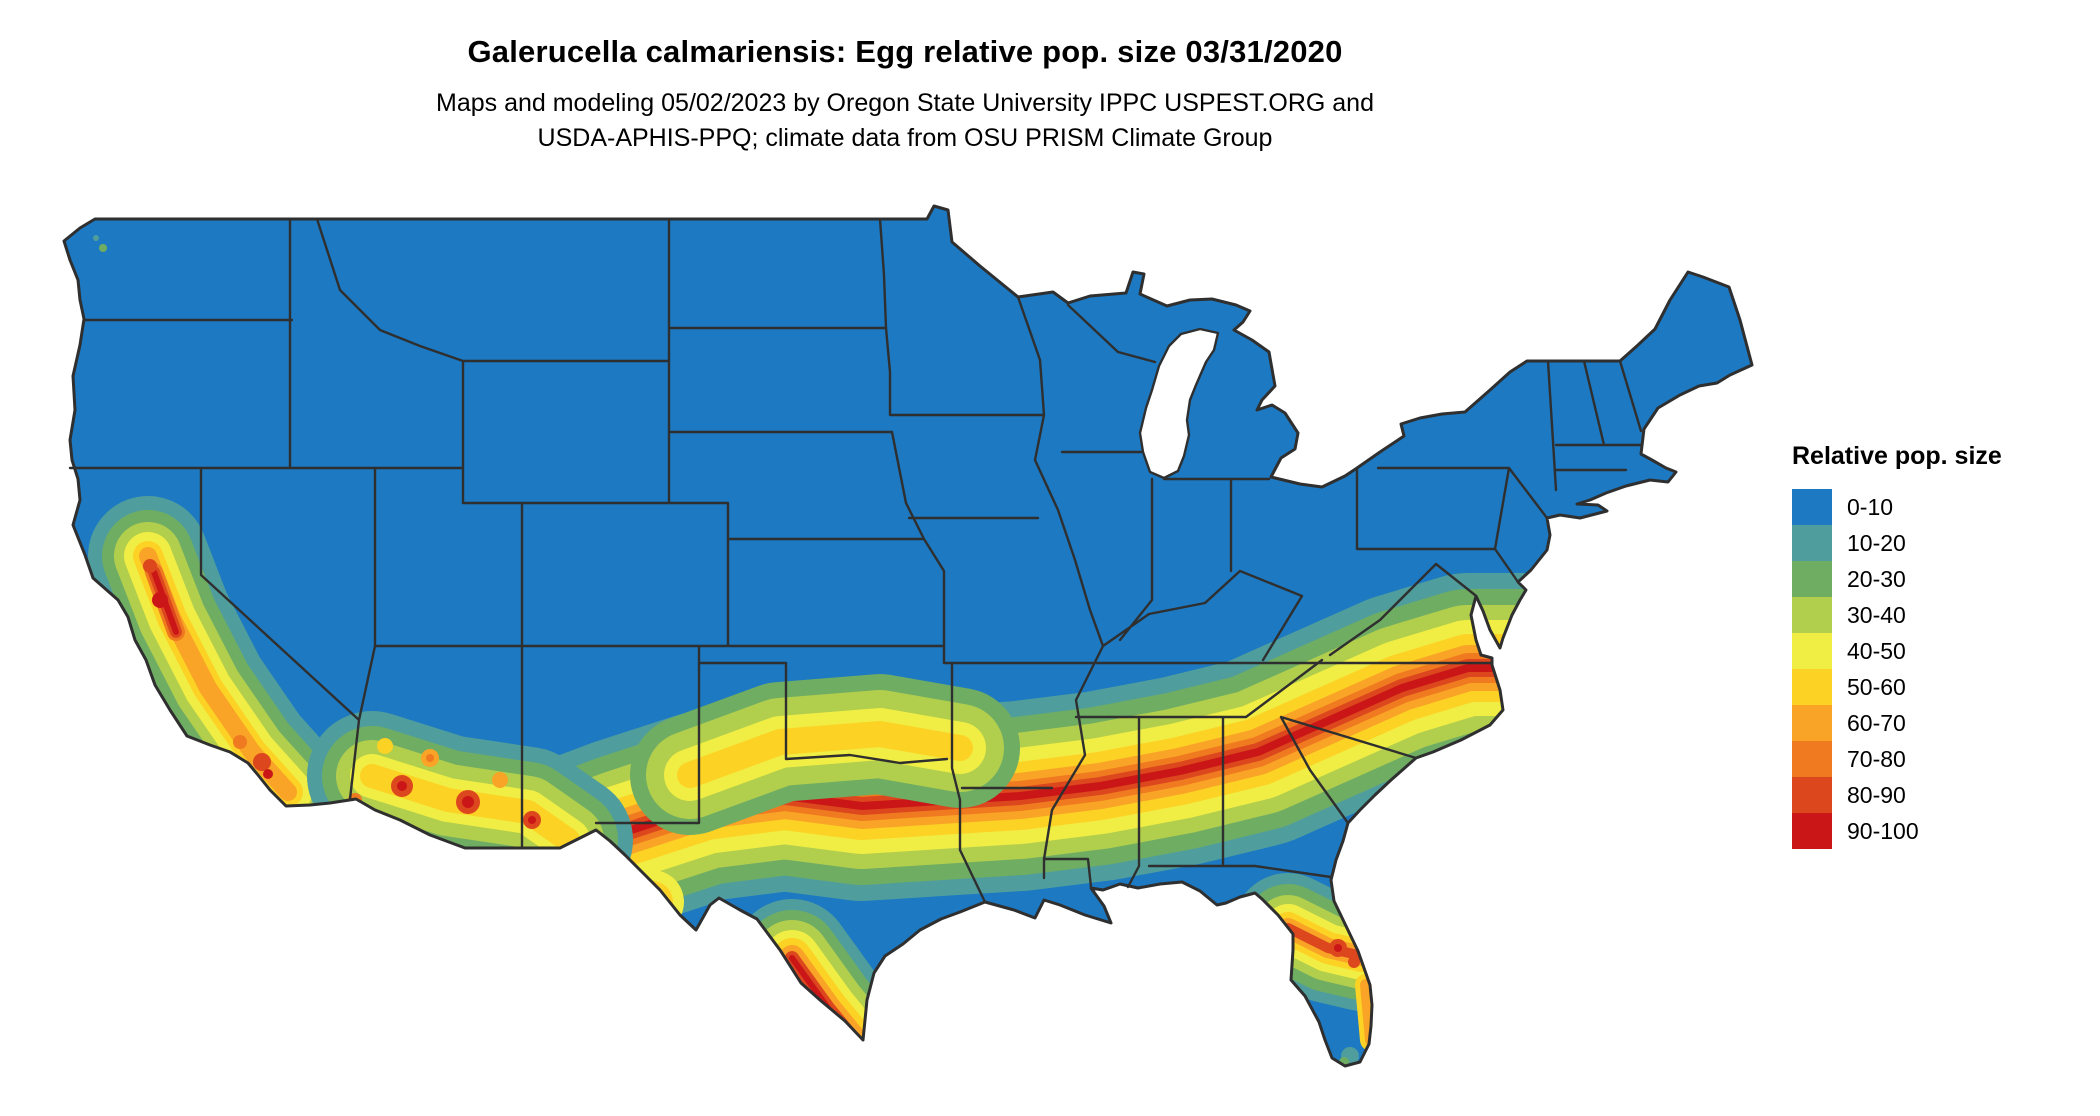 This screenshot has width=2100, height=1116. I want to click on legend-item-label: 60-70, so click(1876, 722).